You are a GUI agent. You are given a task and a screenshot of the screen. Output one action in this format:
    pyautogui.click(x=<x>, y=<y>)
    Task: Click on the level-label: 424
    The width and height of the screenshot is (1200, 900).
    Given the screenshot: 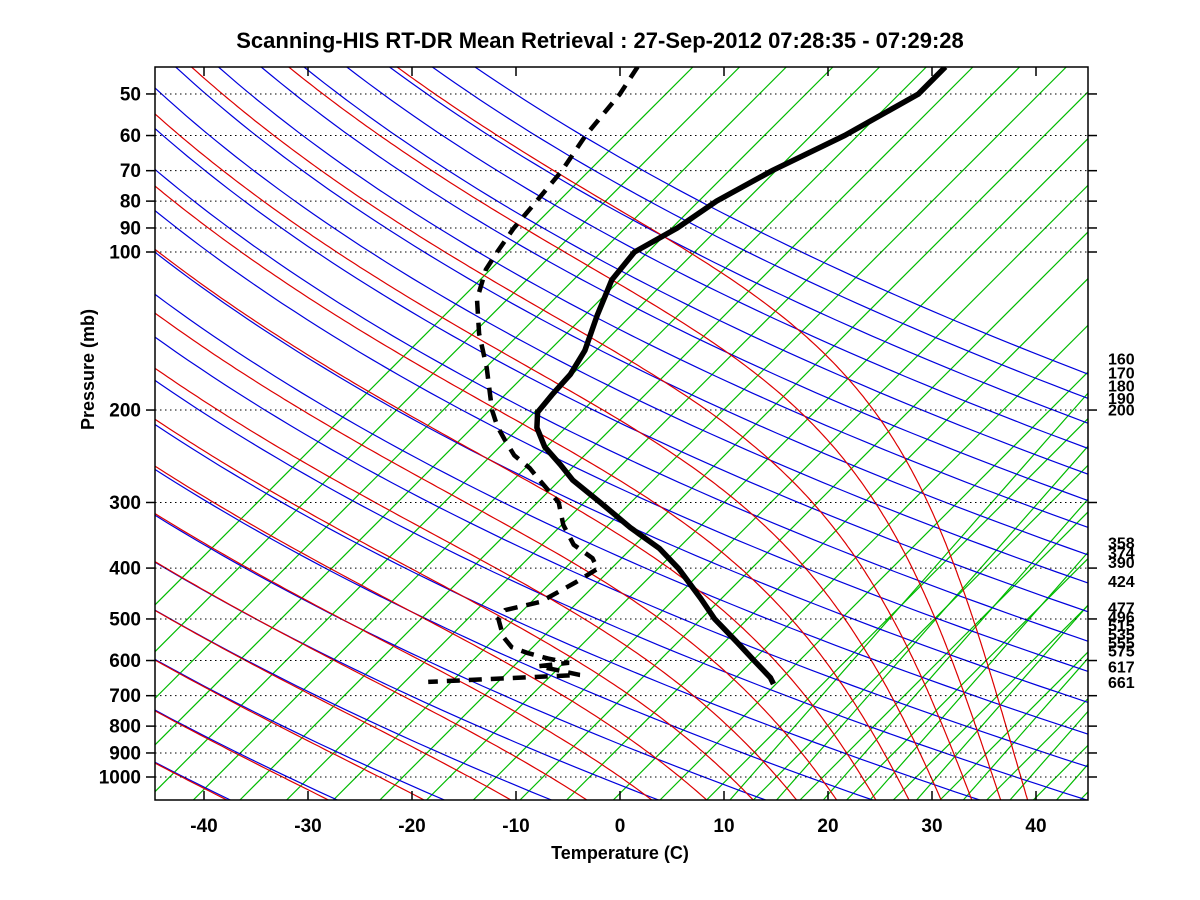 What is the action you would take?
    pyautogui.click(x=1121, y=582)
    